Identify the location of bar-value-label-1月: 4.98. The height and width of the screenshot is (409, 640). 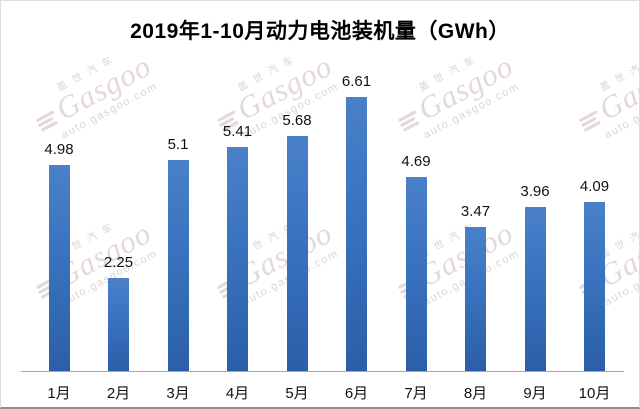
(59, 149).